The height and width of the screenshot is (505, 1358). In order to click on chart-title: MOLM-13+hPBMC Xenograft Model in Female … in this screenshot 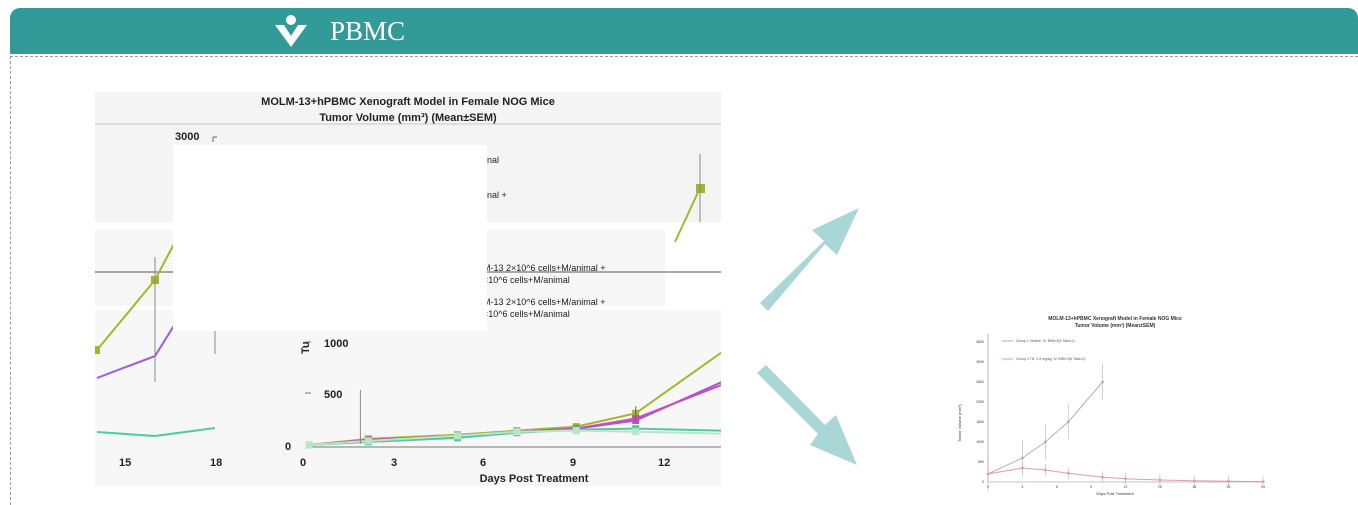, I will do `click(408, 102)`.